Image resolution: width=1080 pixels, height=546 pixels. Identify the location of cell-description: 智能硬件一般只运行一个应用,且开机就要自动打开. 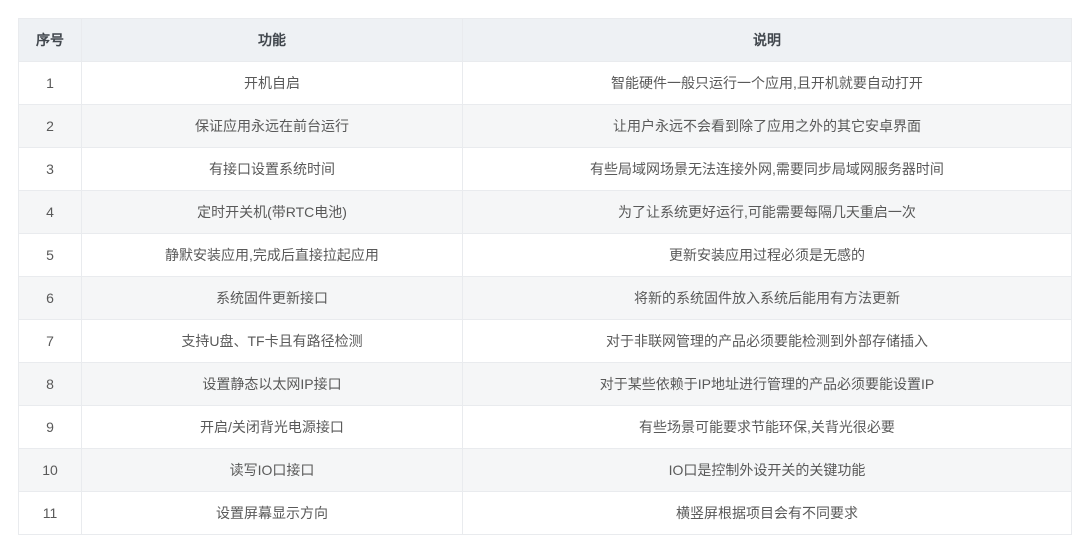
(767, 83).